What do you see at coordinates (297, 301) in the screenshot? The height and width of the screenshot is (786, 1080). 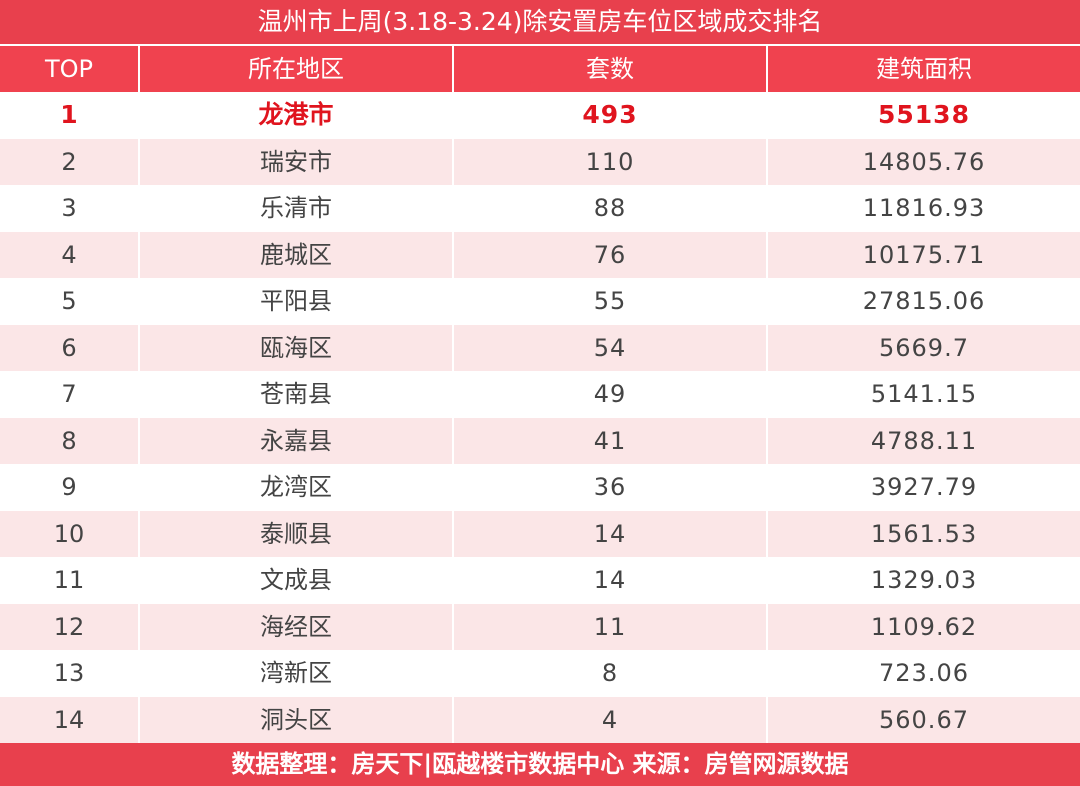 I see `region-cell: 平阳县` at bounding box center [297, 301].